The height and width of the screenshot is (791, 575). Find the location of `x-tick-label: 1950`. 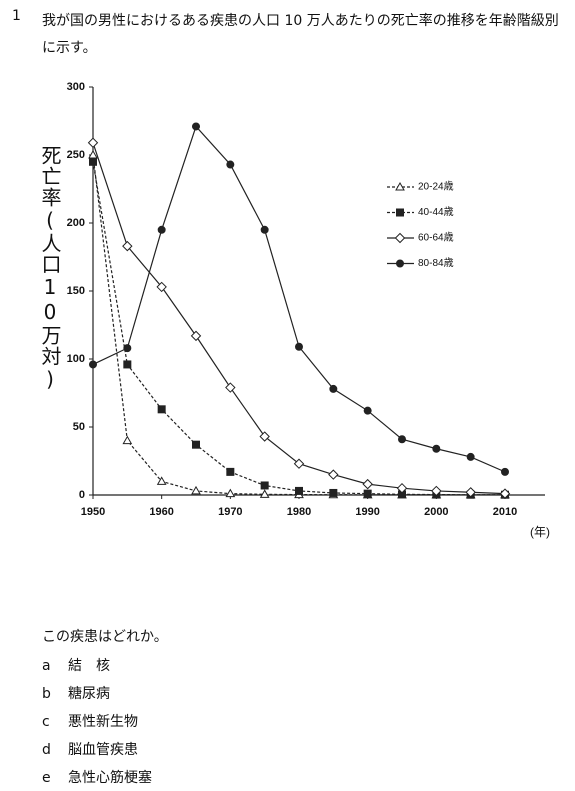

x-tick-label: 1950 is located at coordinates (93, 512).